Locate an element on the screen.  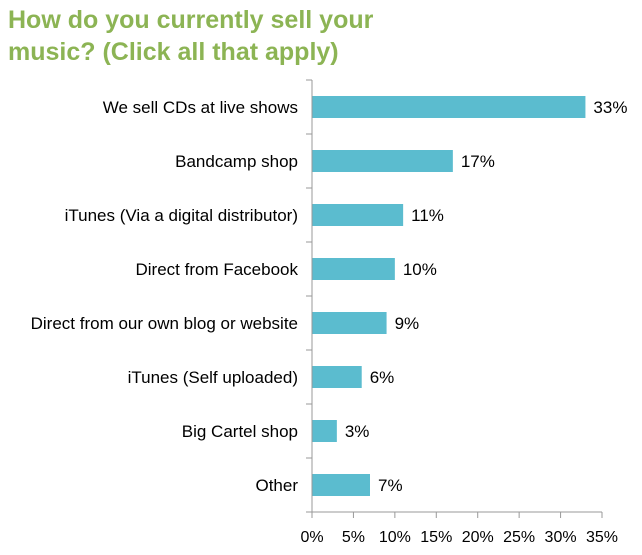
category-label-6: Big Cartel shop is located at coordinates (240, 431).